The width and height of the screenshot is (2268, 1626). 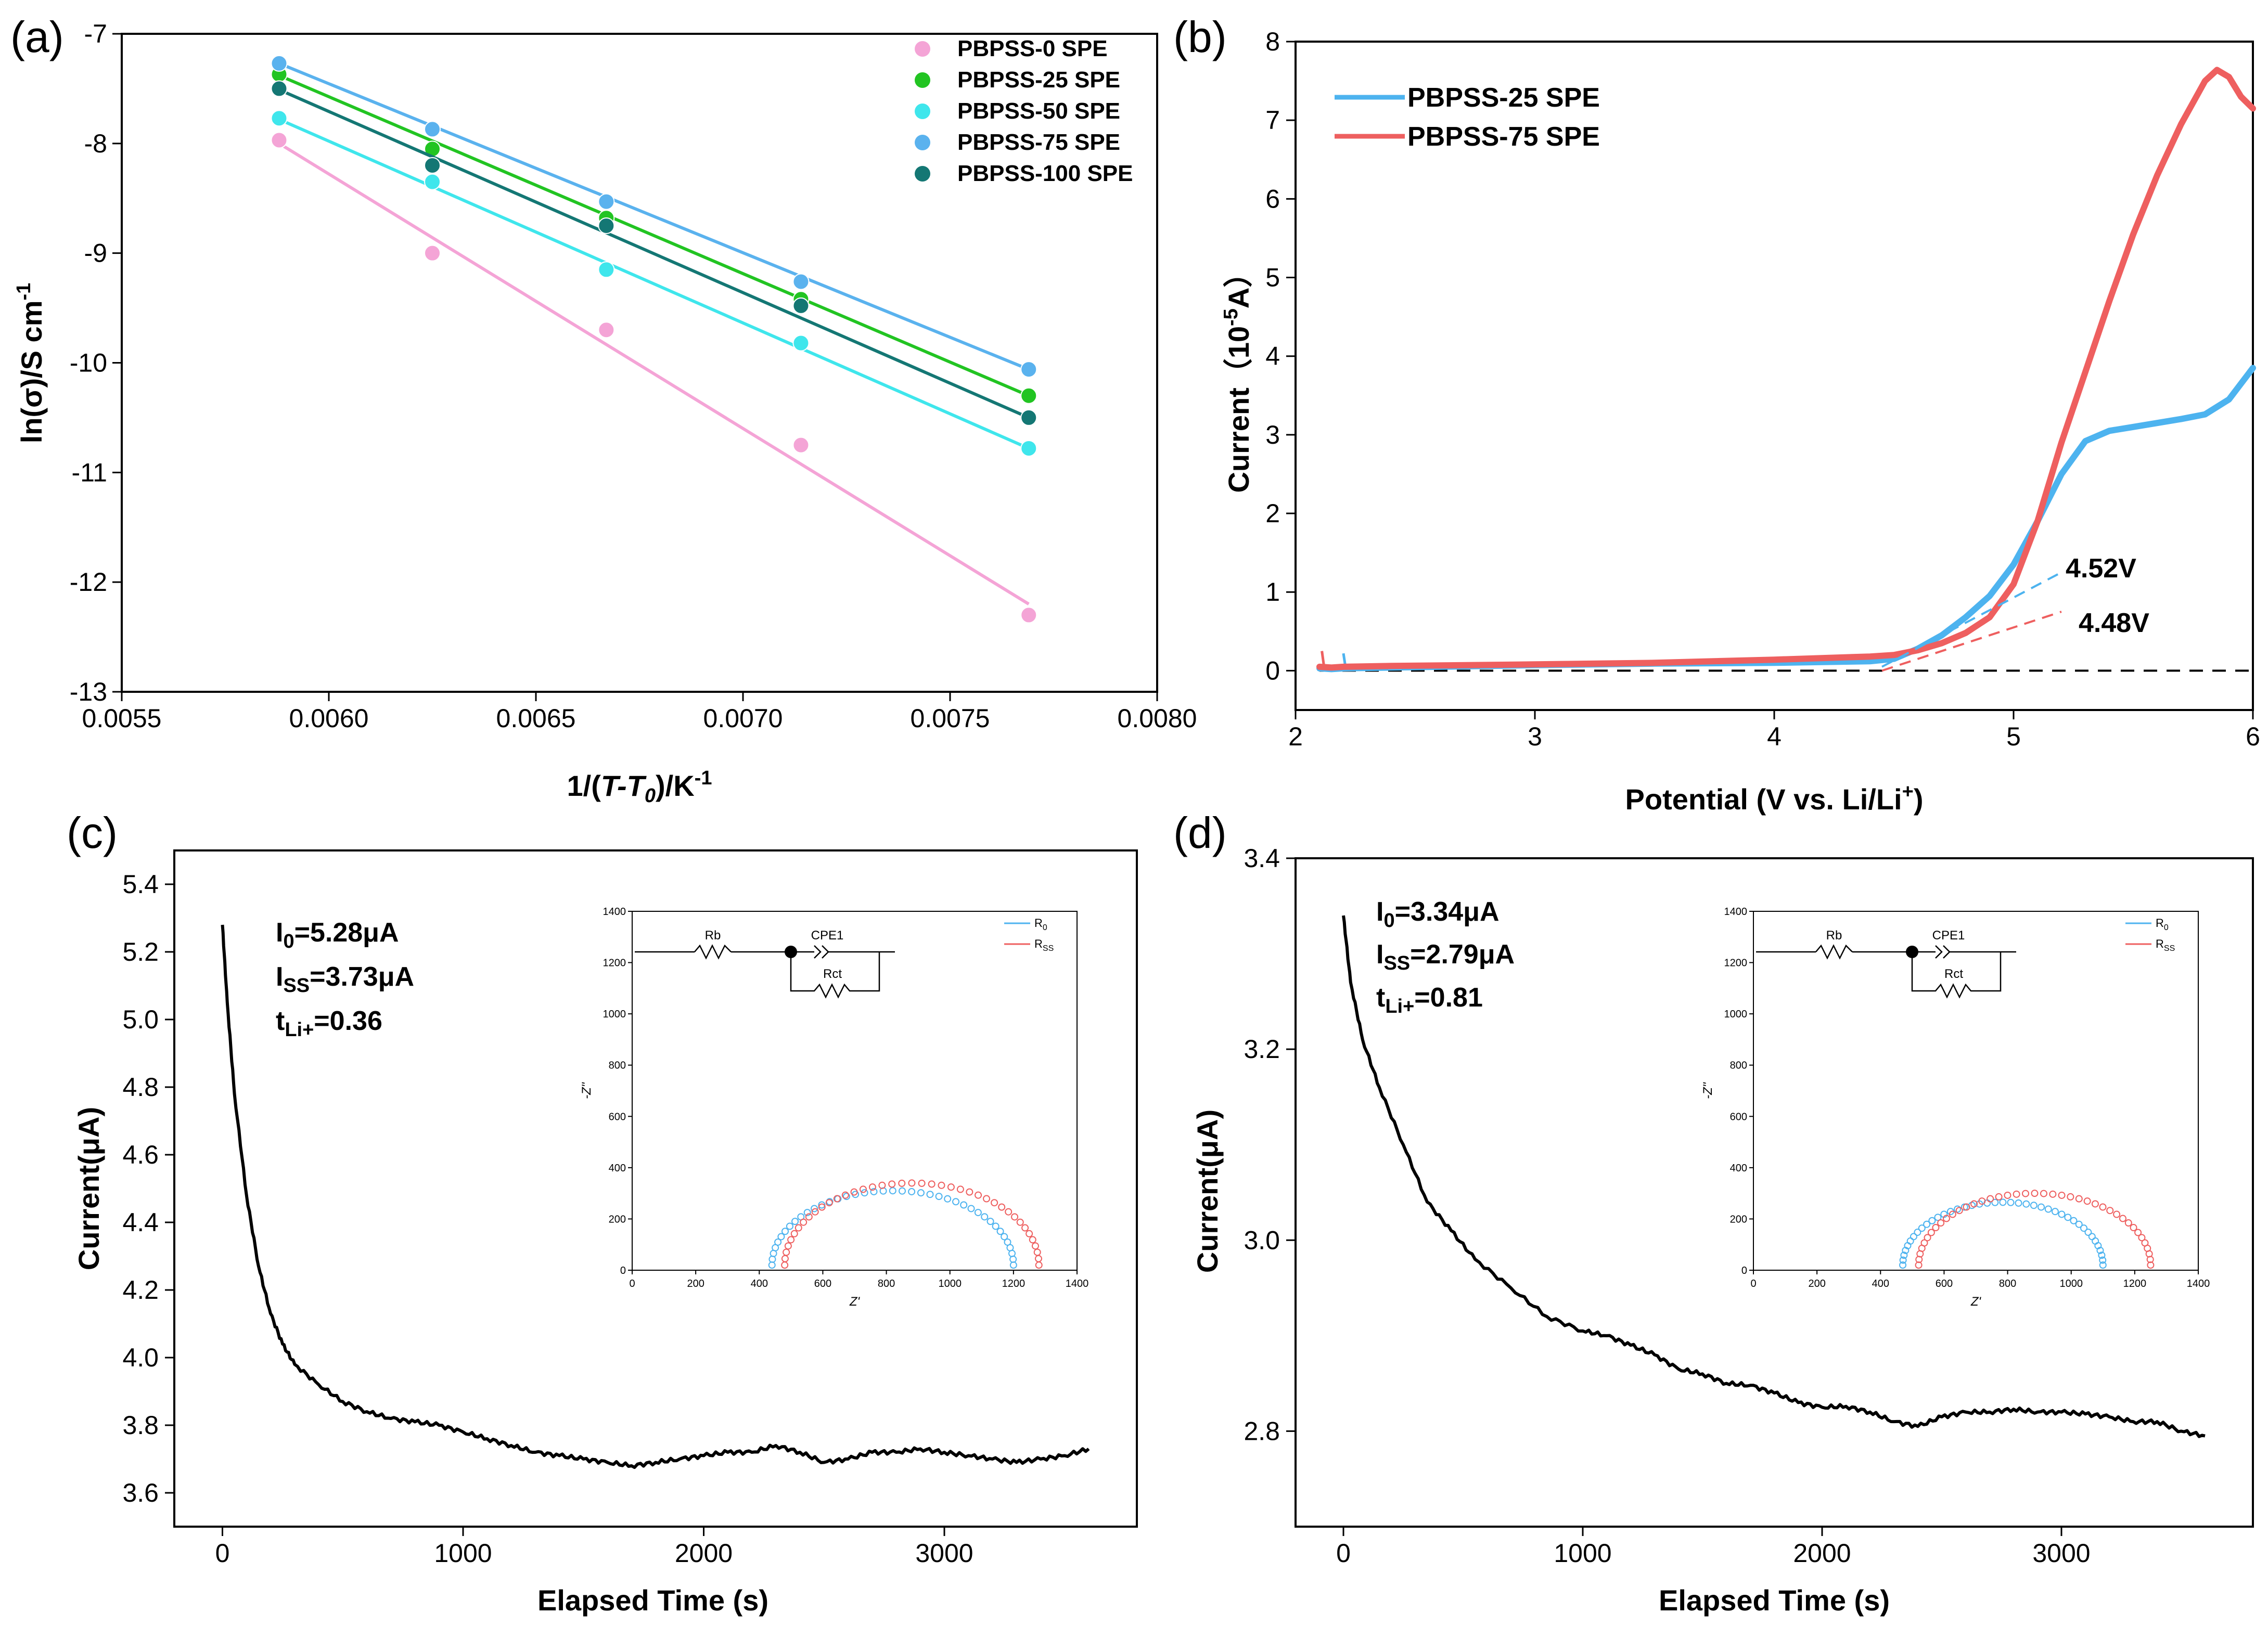 I want to click on panel-c-series-line, so click(x=655, y=1196).